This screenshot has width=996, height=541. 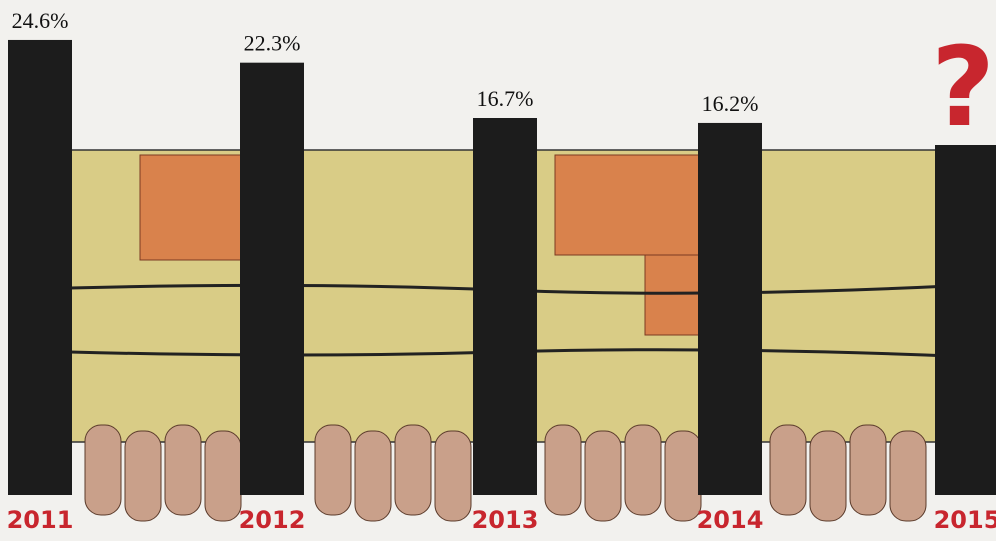 What do you see at coordinates (40, 20) in the screenshot?
I see `value-label: 24.6%` at bounding box center [40, 20].